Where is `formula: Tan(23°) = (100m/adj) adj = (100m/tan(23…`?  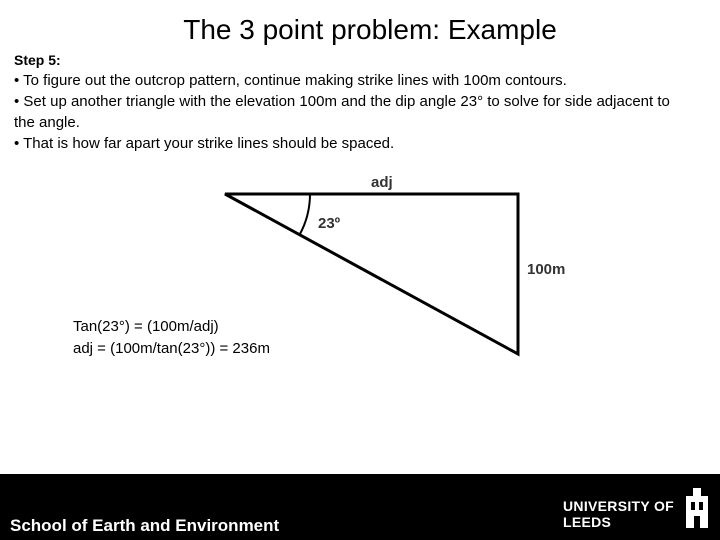 formula: Tan(23°) = (100m/adj) adj = (100m/tan(23… is located at coordinates (171, 338).